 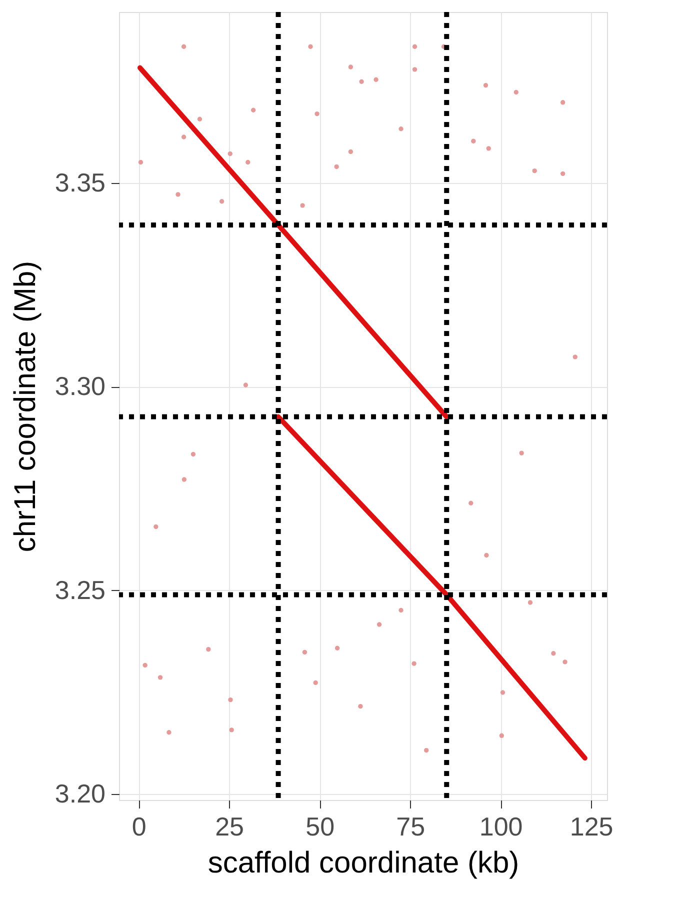 I want to click on x-tick-label: 0, so click(x=139, y=827).